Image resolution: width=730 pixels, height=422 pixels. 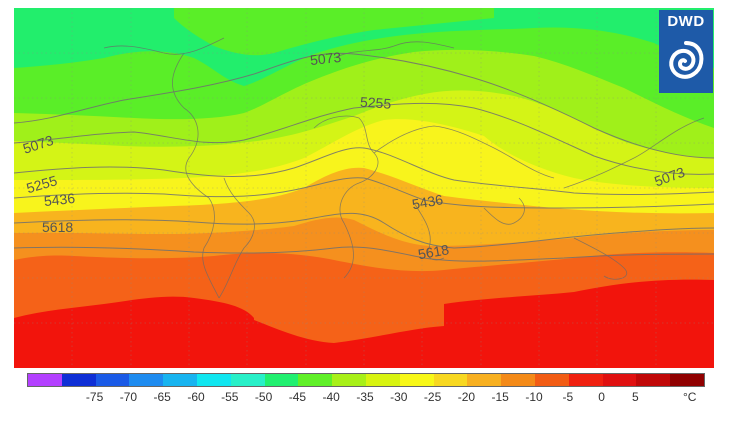 What do you see at coordinates (500, 397) in the screenshot?
I see `color-scale-tick-label: -15` at bounding box center [500, 397].